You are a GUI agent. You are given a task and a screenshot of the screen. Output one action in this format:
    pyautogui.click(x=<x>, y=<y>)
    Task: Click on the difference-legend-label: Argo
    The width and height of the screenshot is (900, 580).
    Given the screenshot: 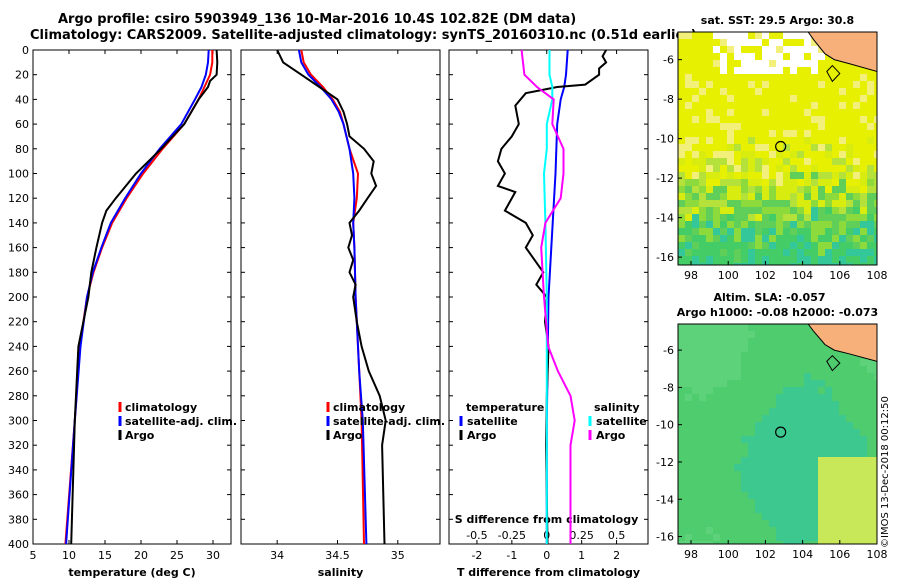 What is the action you would take?
    pyautogui.click(x=482, y=435)
    